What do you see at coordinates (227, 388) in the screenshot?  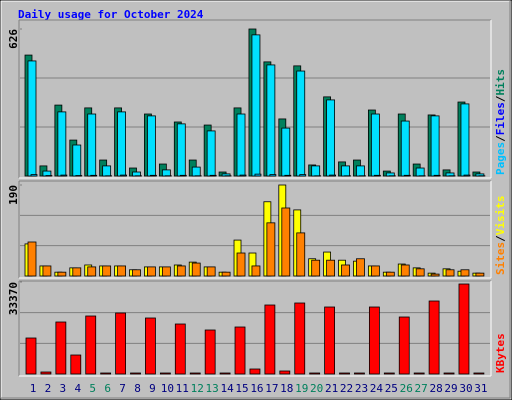 I see `x-tick-label: 14` at bounding box center [227, 388].